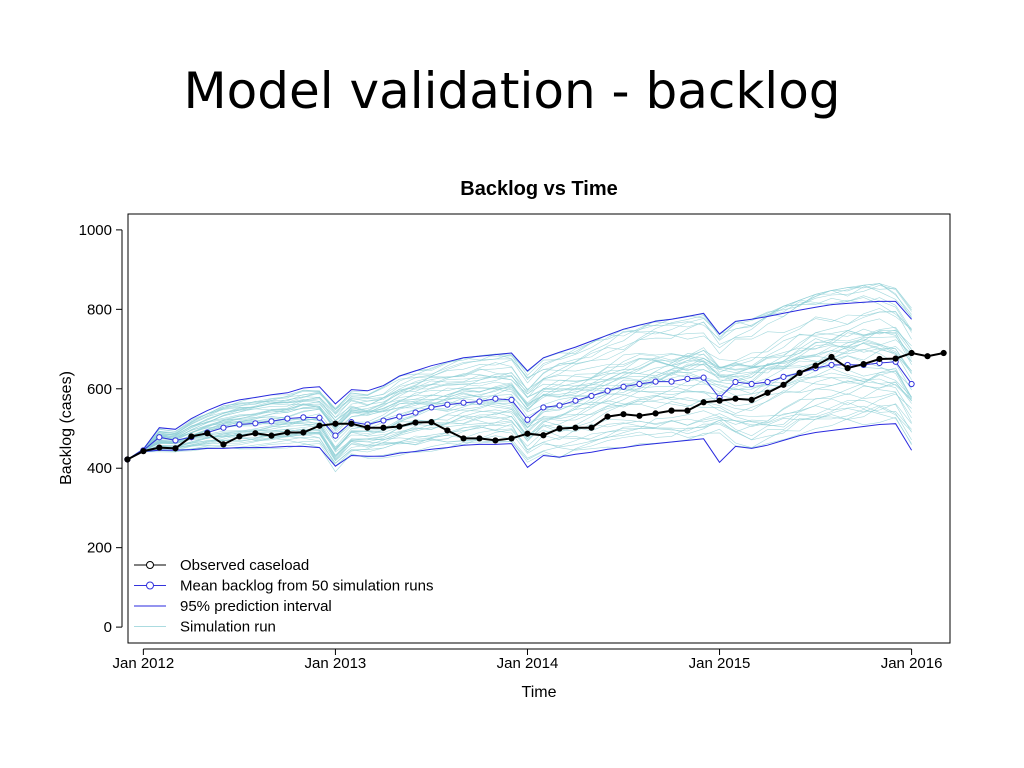 The image size is (1024, 768). What do you see at coordinates (143, 663) in the screenshot?
I see `x-tick-label: Jan 2012` at bounding box center [143, 663].